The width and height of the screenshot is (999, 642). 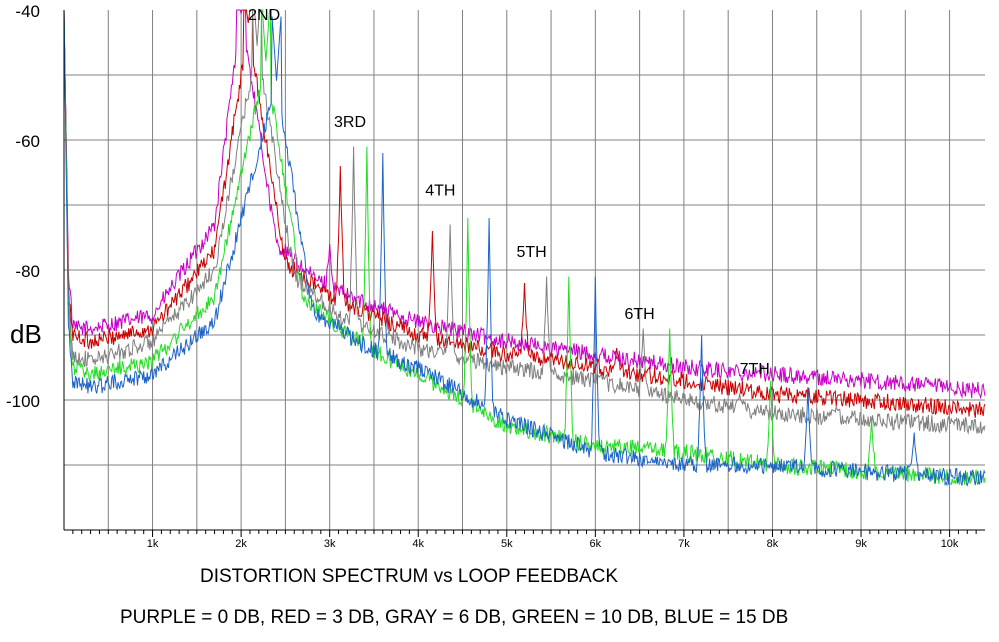 I want to click on x-tick-label: 2k, so click(x=241, y=544).